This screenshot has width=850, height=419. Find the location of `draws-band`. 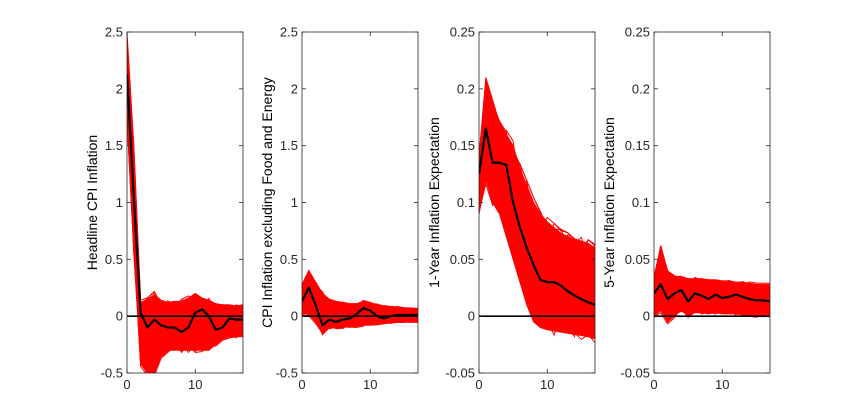

draws-band is located at coordinates (537, 208).